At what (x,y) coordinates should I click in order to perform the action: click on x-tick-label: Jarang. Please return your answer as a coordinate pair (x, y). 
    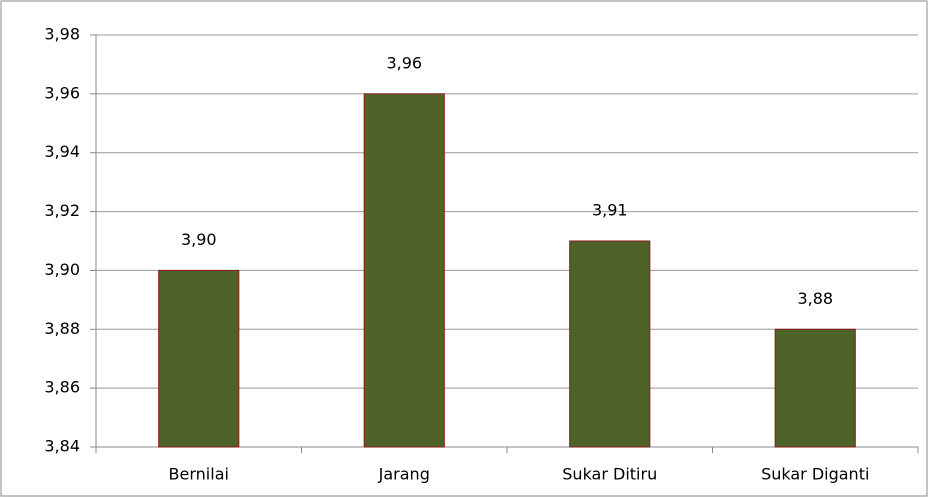
    Looking at the image, I should click on (404, 474).